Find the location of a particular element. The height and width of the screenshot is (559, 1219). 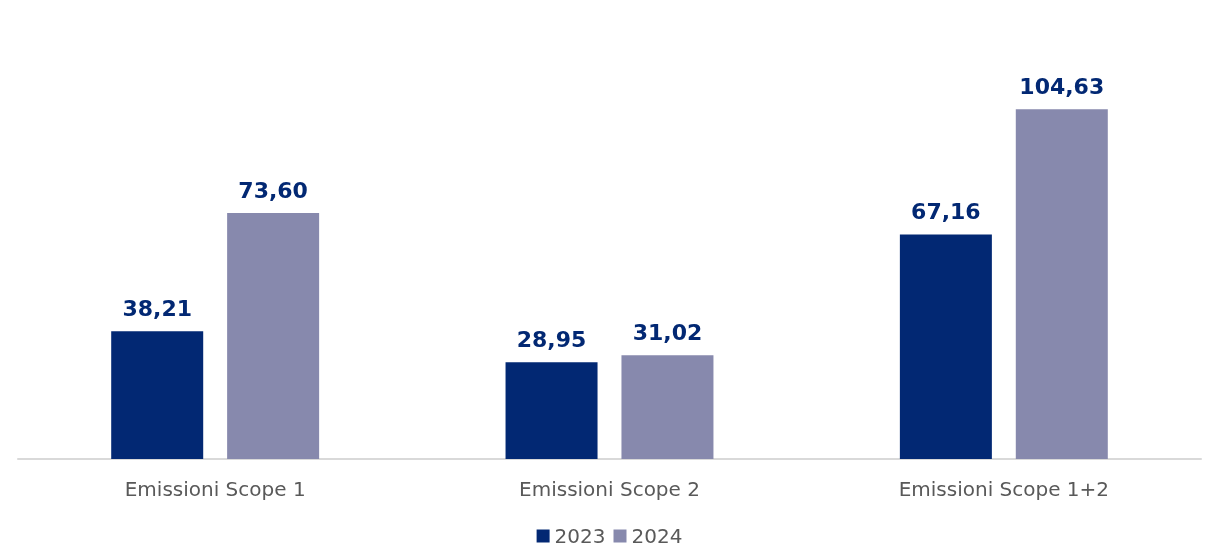

data-label: 38,21 is located at coordinates (157, 308).